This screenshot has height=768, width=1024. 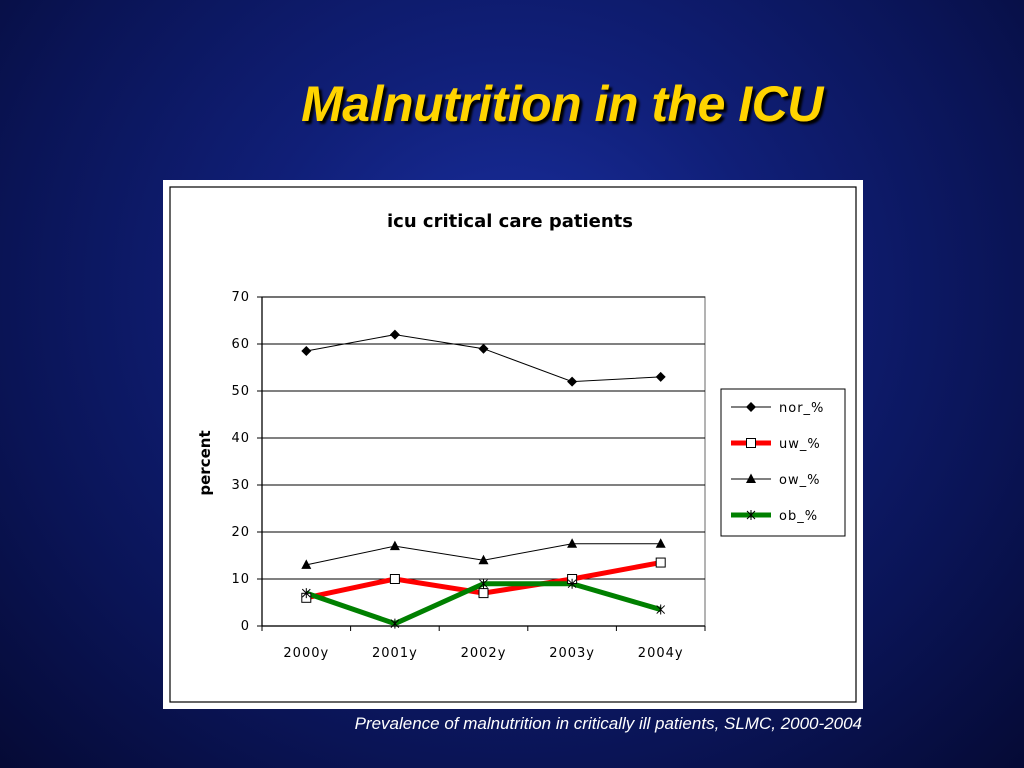 I want to click on slide-title: Malnutrition in the ICU, so click(x=562, y=104).